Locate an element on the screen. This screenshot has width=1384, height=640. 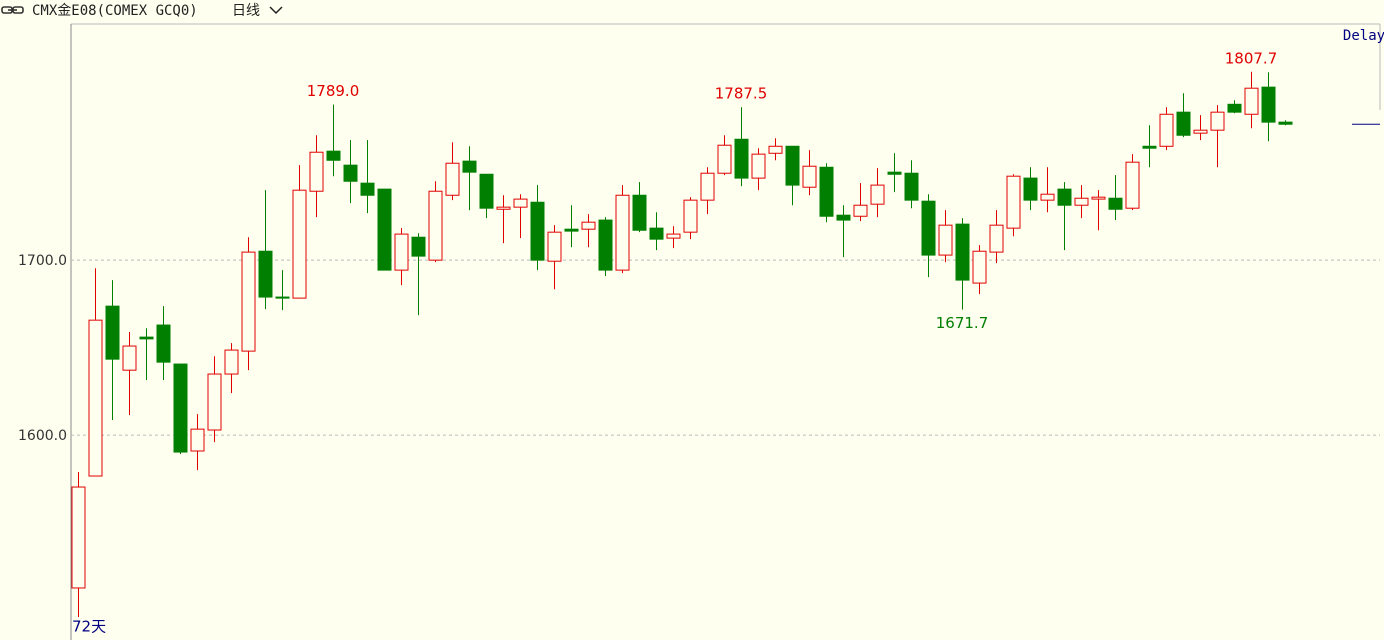
period-selector: 日线 is located at coordinates (246, 11).